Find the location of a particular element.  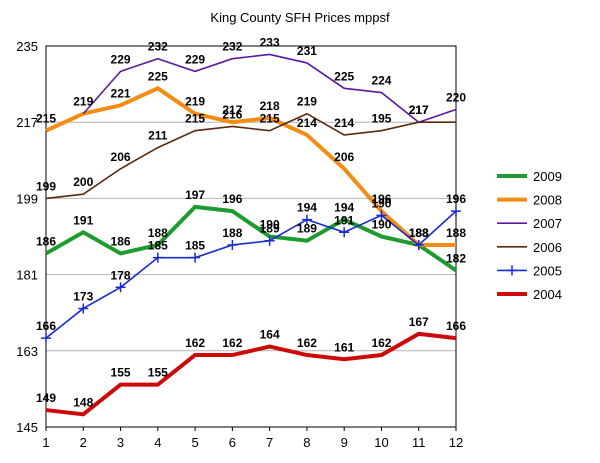

legend-marker-2005 is located at coordinates (512, 270).